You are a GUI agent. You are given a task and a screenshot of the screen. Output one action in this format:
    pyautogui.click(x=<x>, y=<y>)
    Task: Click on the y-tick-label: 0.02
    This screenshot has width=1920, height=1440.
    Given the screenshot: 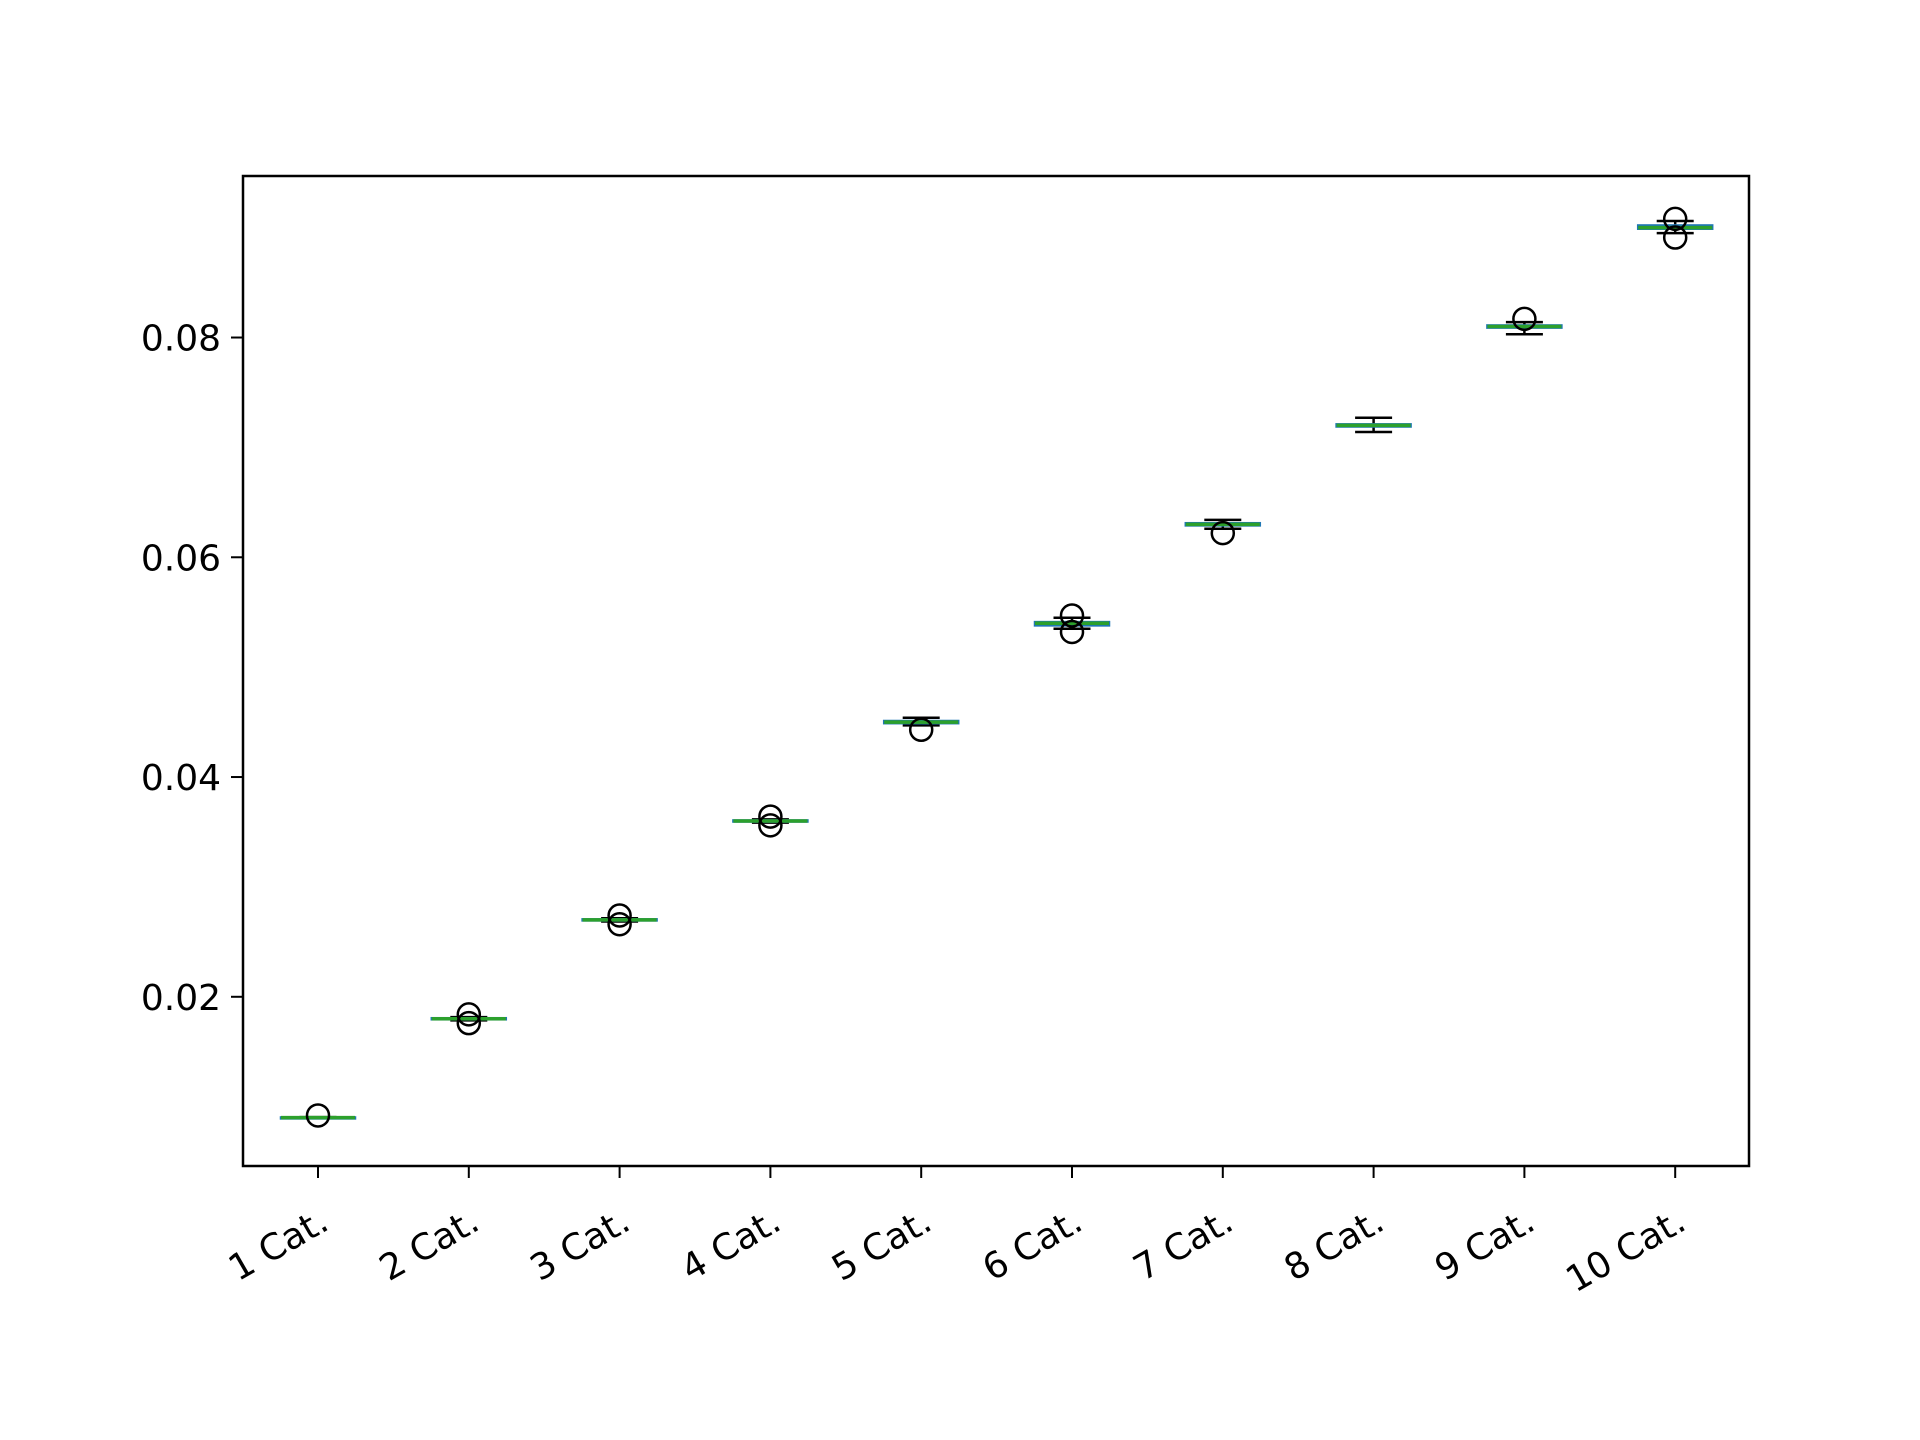 What is the action you would take?
    pyautogui.click(x=181, y=998)
    